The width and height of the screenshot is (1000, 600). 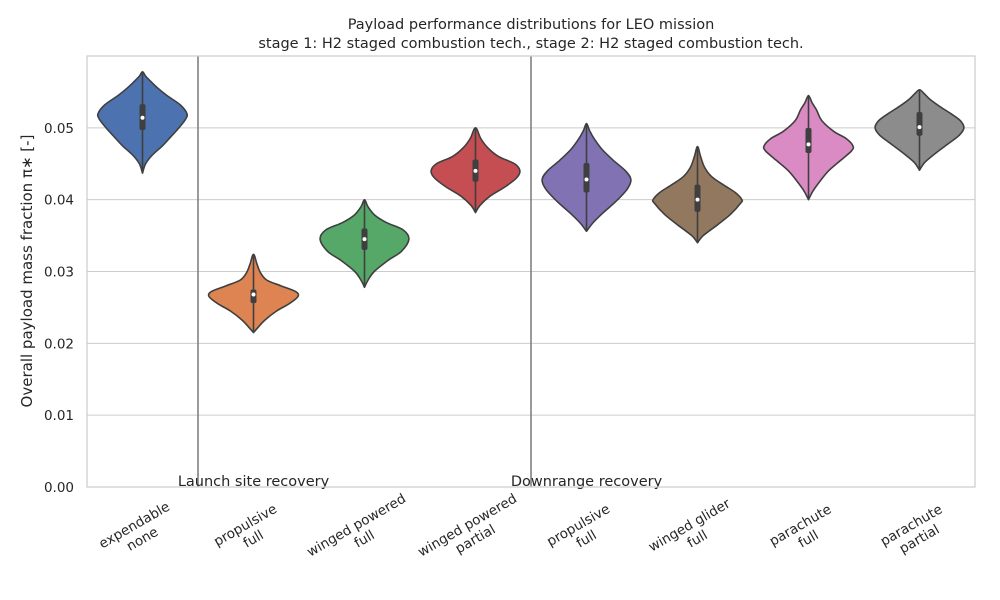 I want to click on x-tick-label: expendablenone, so click(x=138, y=532).